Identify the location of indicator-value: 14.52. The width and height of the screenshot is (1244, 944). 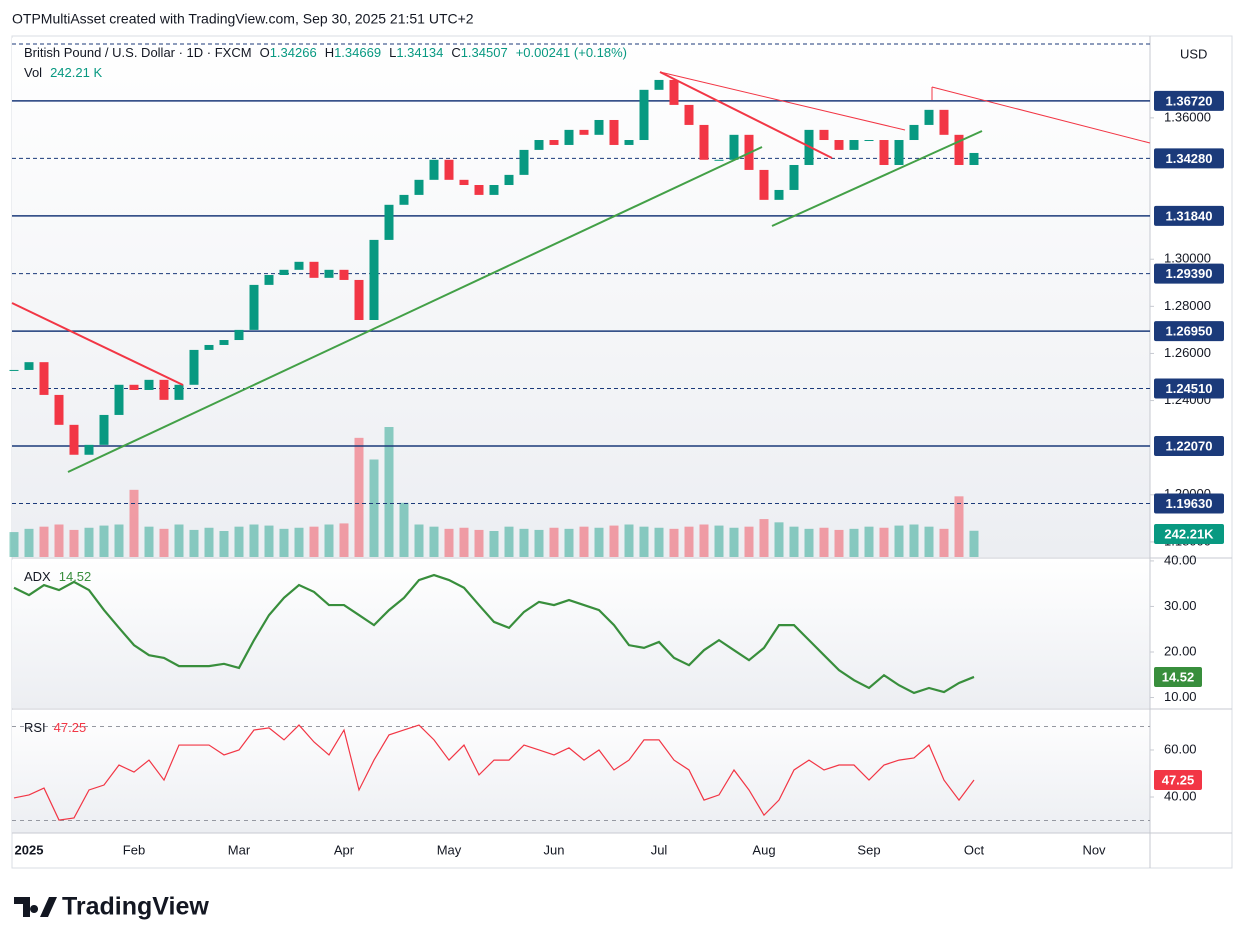
(75, 576).